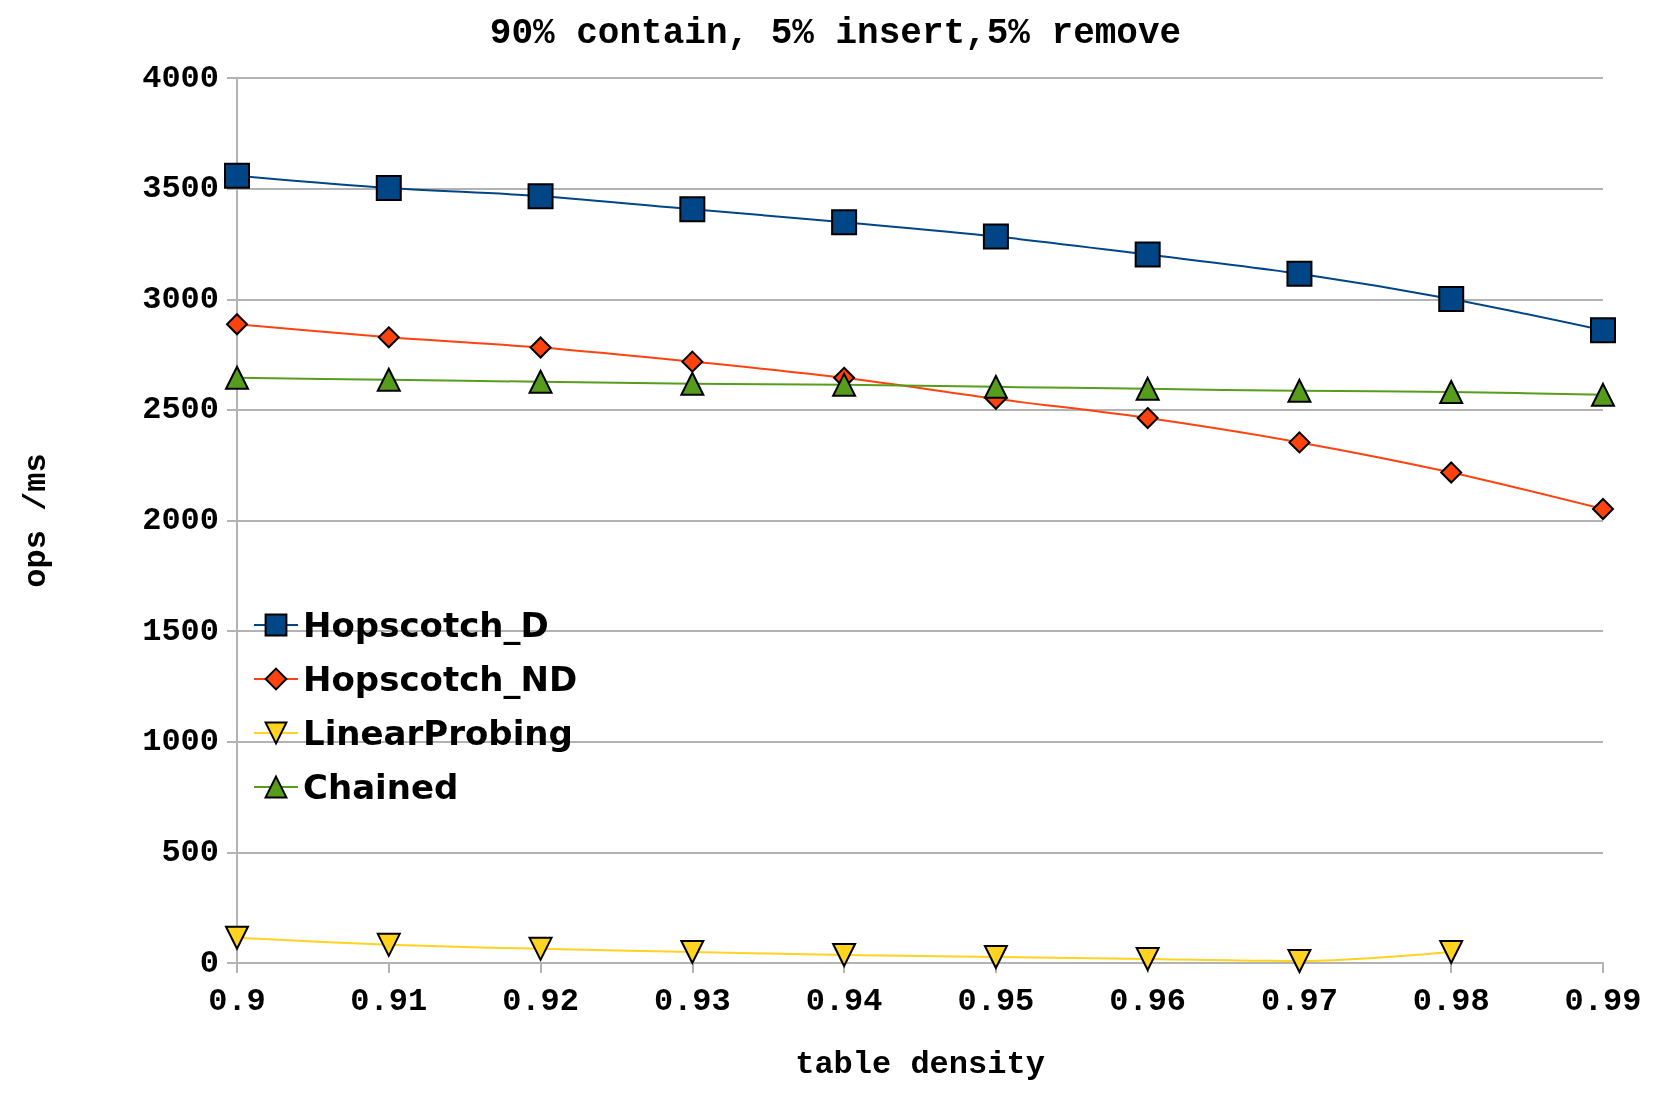 The image size is (1671, 1117). What do you see at coordinates (1299, 1001) in the screenshot?
I see `x-tick-label: 0.97` at bounding box center [1299, 1001].